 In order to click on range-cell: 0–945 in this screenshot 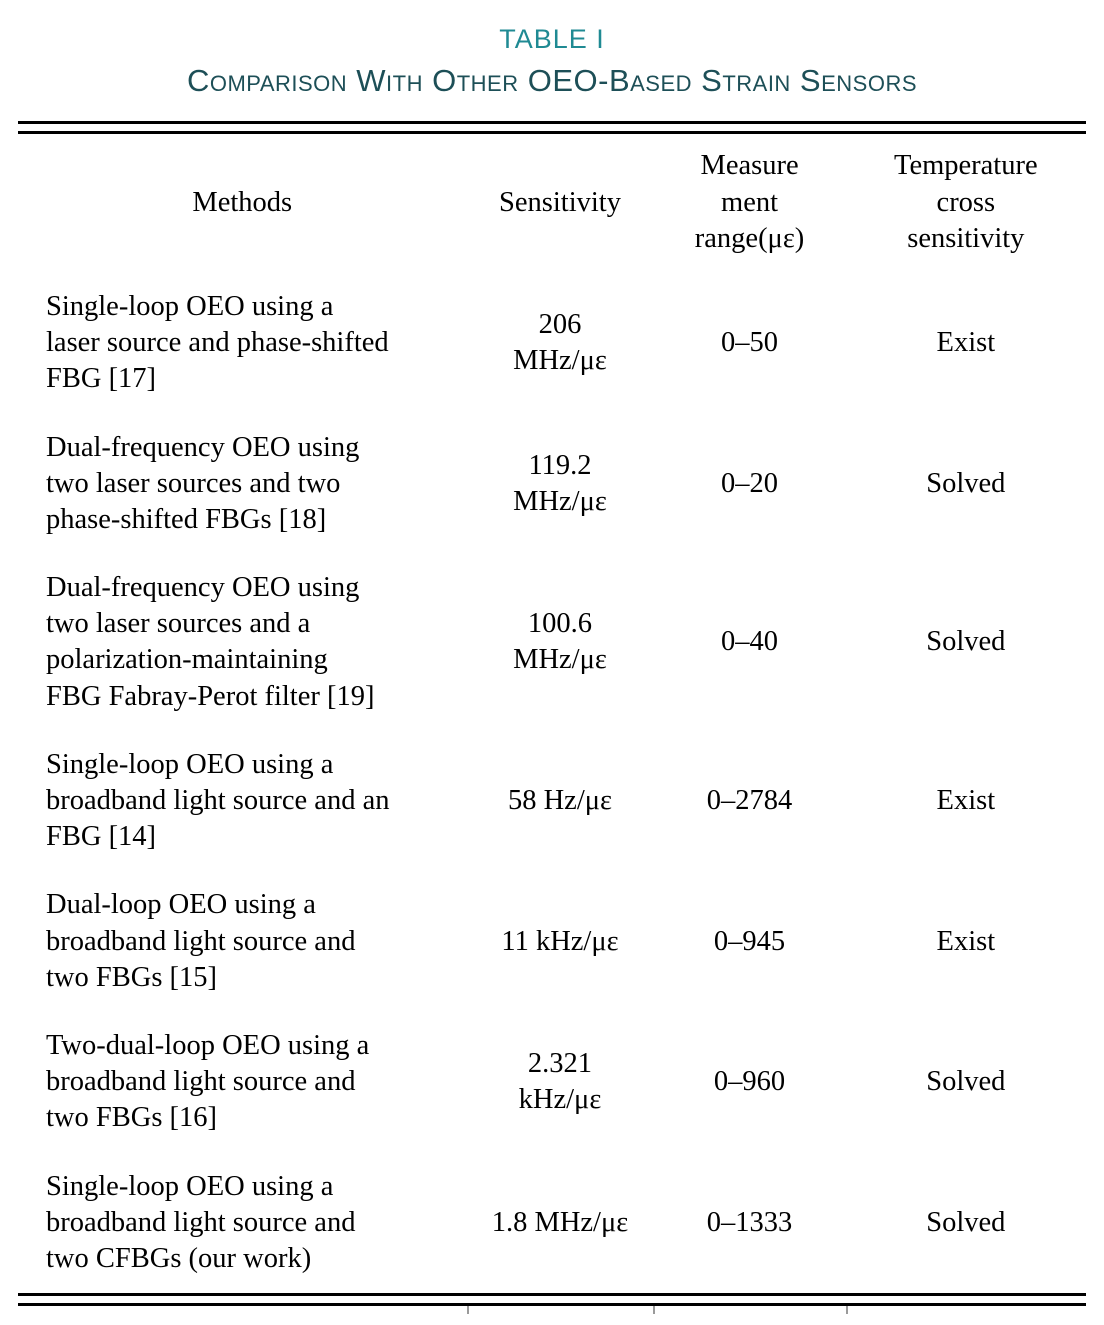, I will do `click(749, 941)`.